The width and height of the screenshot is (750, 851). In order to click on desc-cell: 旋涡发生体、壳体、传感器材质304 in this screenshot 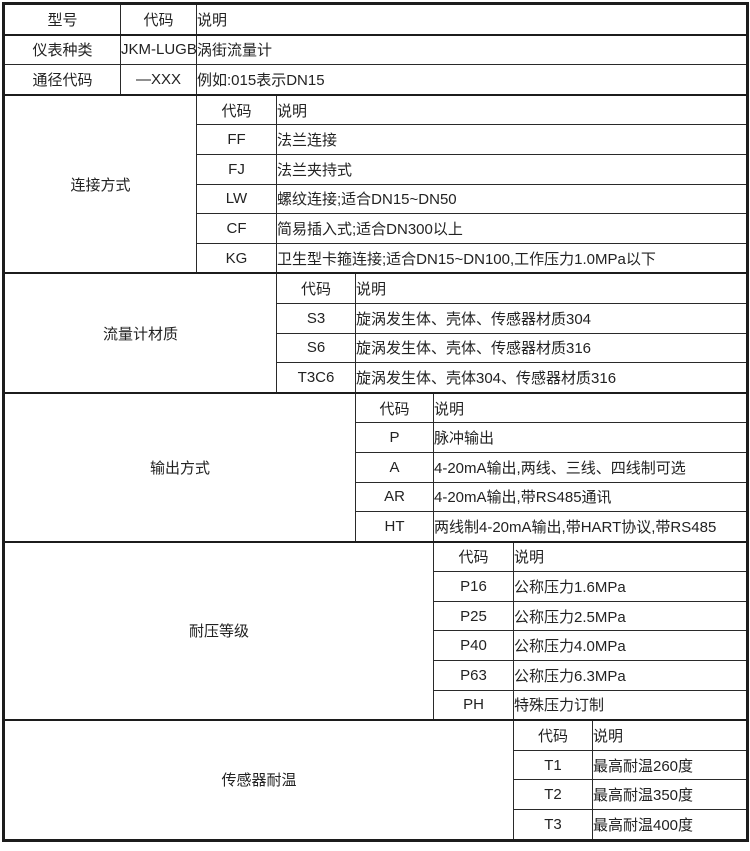, I will do `click(551, 318)`.